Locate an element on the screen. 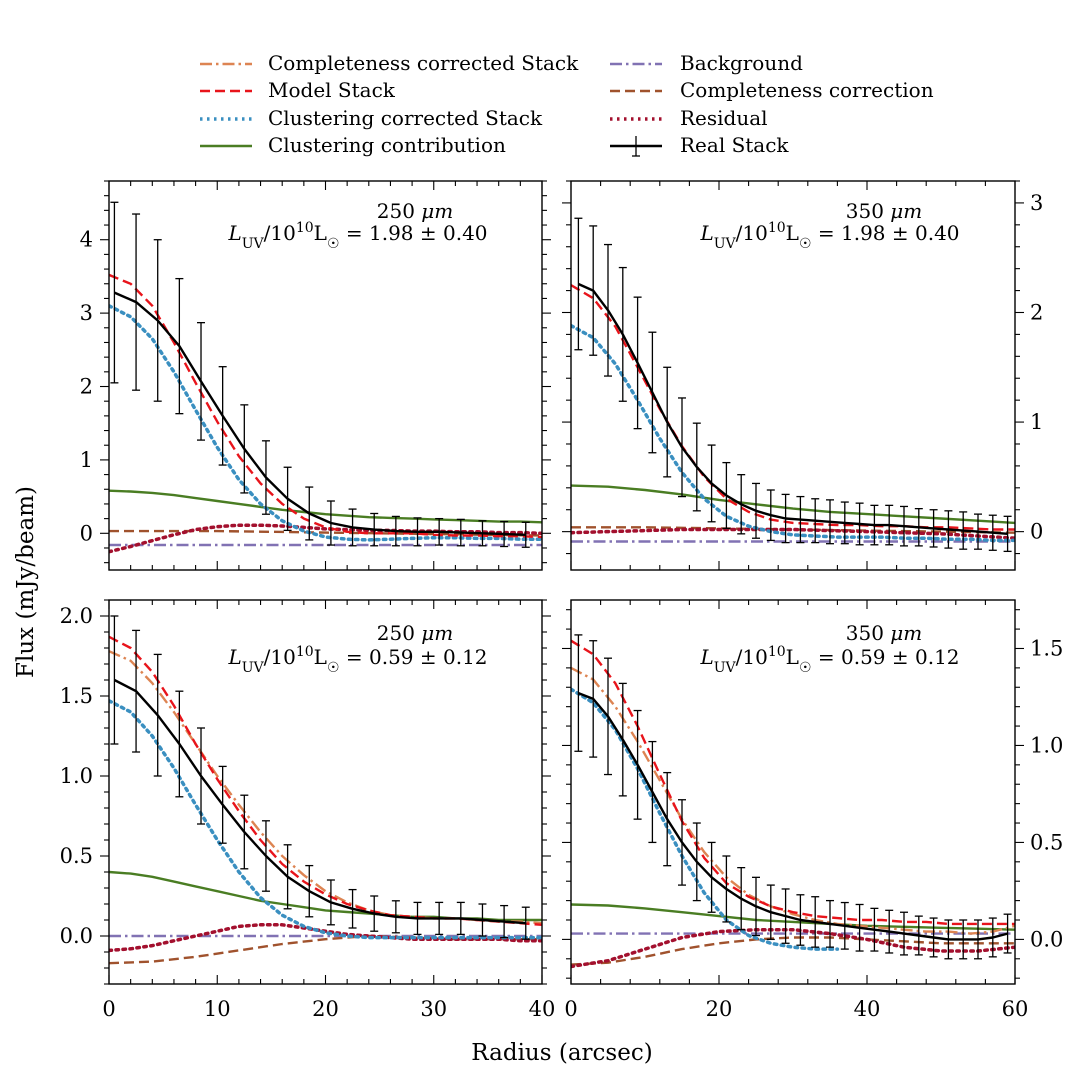  band-label: 250 μm is located at coordinates (415, 633).